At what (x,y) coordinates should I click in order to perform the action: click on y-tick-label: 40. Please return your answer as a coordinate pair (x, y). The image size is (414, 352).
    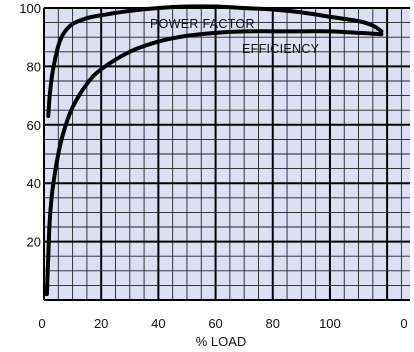
    Looking at the image, I should click on (34, 183).